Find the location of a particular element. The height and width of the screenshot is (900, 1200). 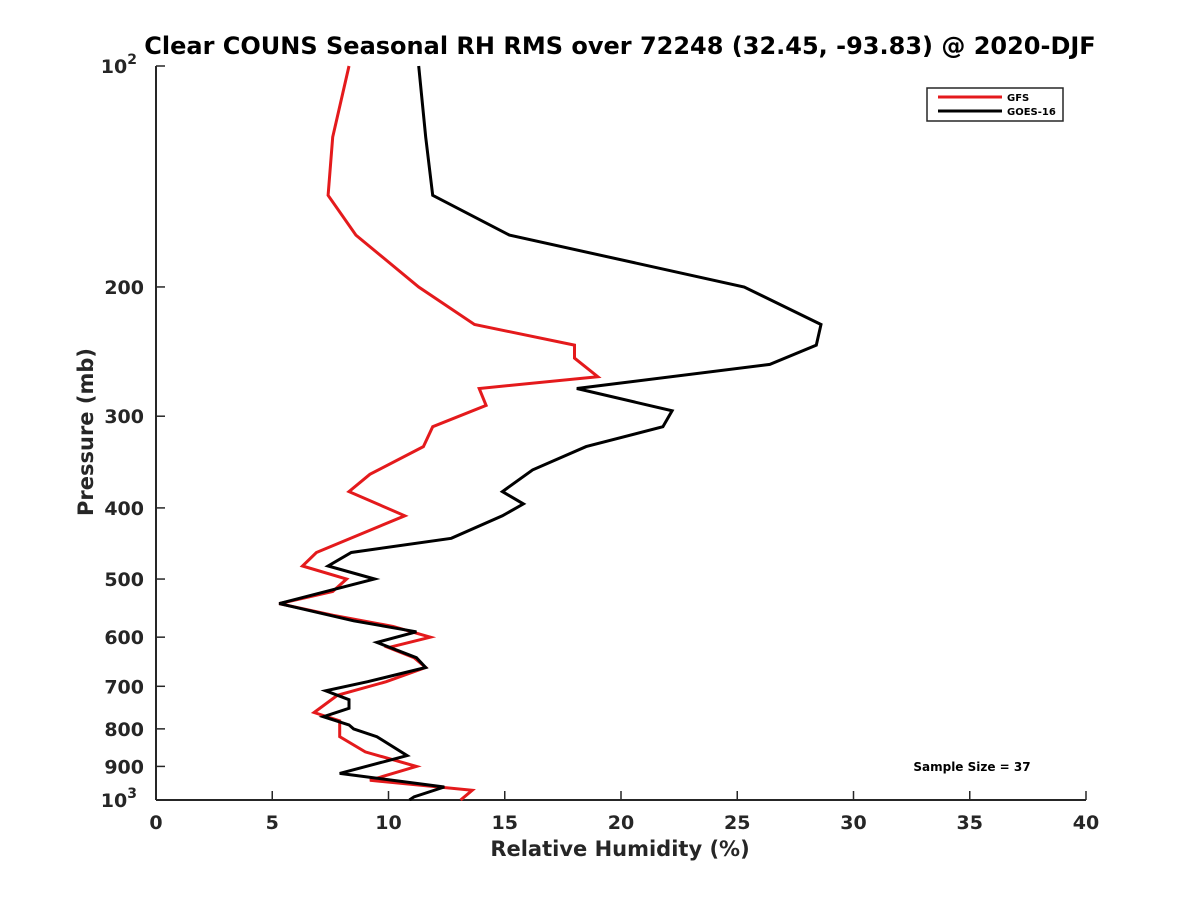

legend: GFS GOES-16 is located at coordinates (995, 104).